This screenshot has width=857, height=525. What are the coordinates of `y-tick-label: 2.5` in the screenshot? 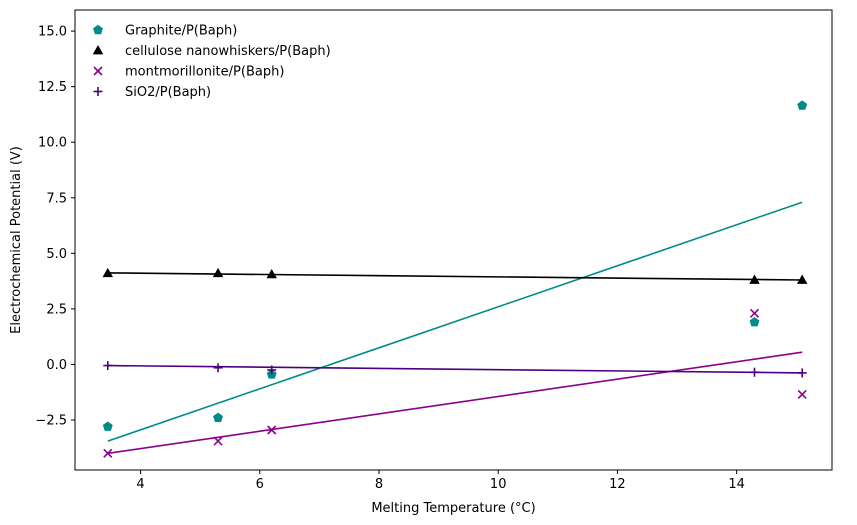 It's located at (56, 309).